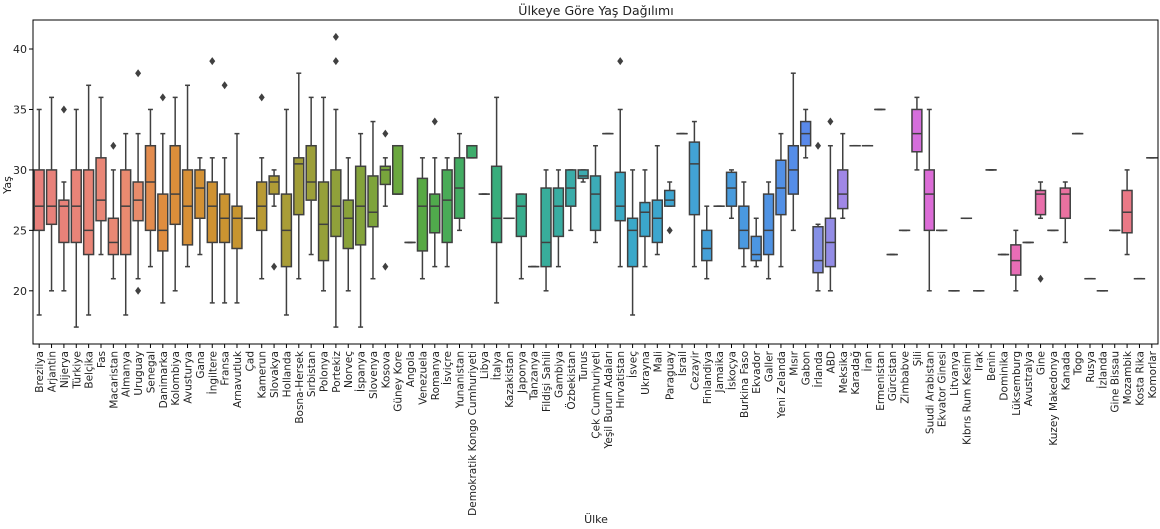 This screenshot has height=529, width=1160. Describe the element at coordinates (571, 380) in the screenshot. I see `x-tick-label: Özbekistan` at that location.